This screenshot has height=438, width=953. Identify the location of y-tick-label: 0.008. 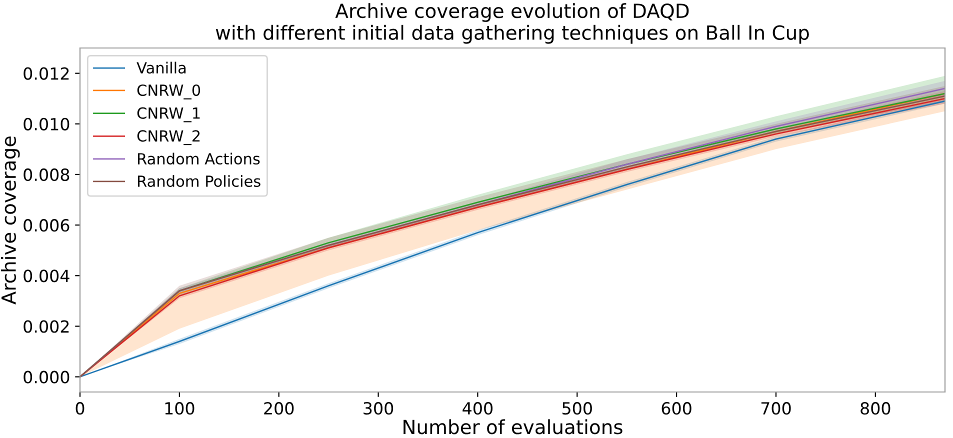
(47, 175).